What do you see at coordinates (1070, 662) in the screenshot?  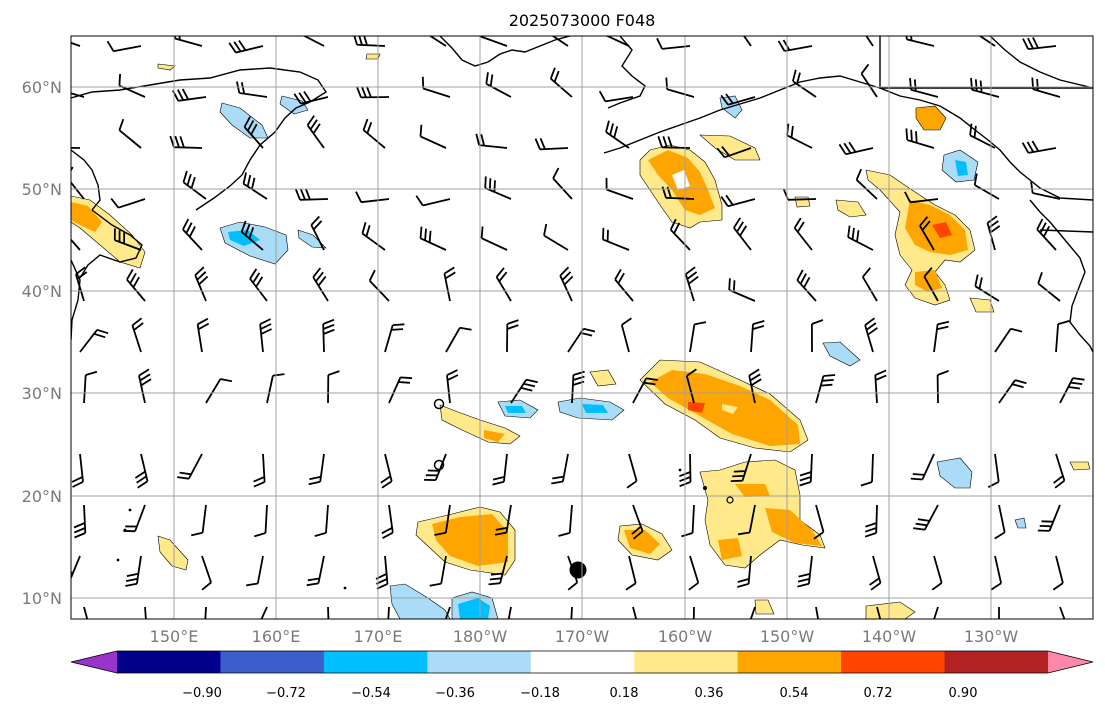 I see `colorbar-extend-high` at bounding box center [1070, 662].